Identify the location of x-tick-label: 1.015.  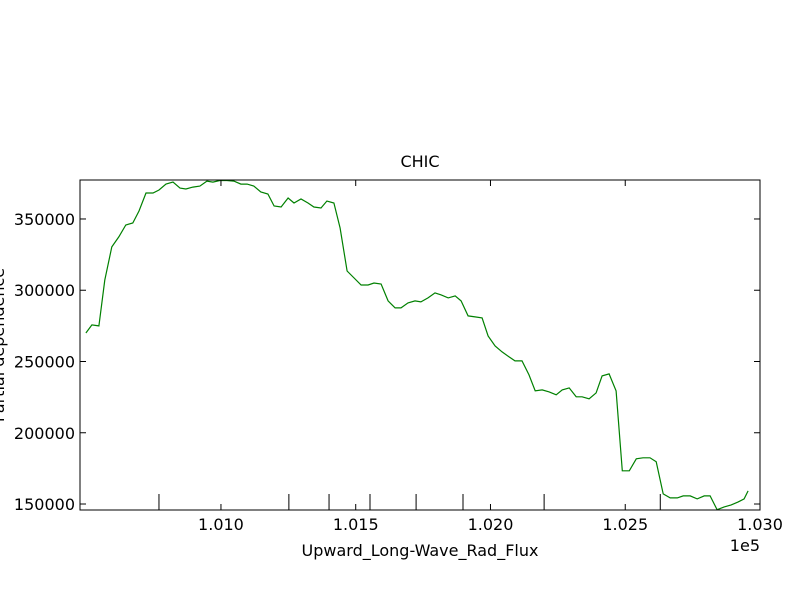
(356, 524).